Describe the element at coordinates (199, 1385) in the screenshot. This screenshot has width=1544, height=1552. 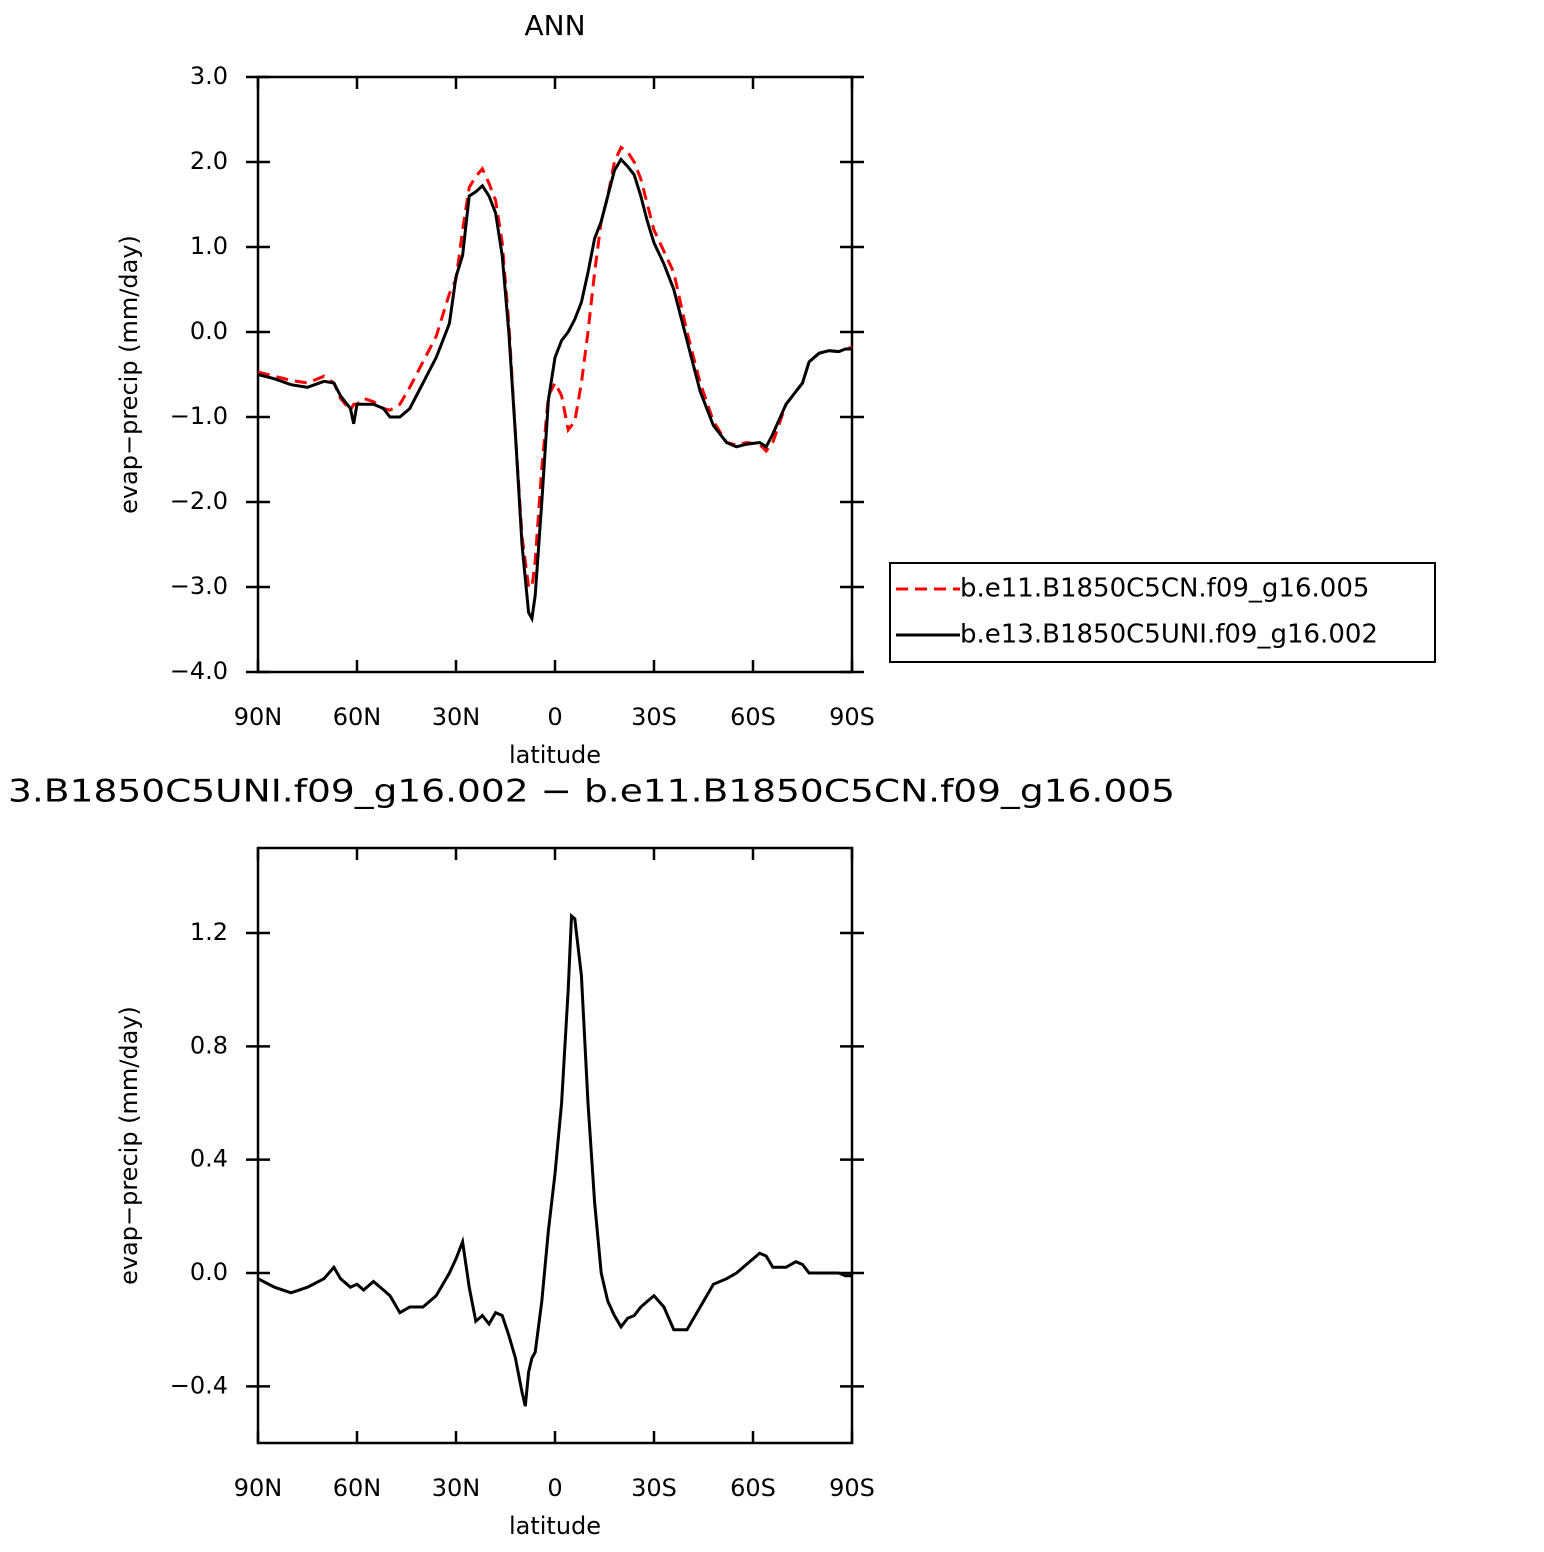
I see `y-tick-label: −0.4` at that location.